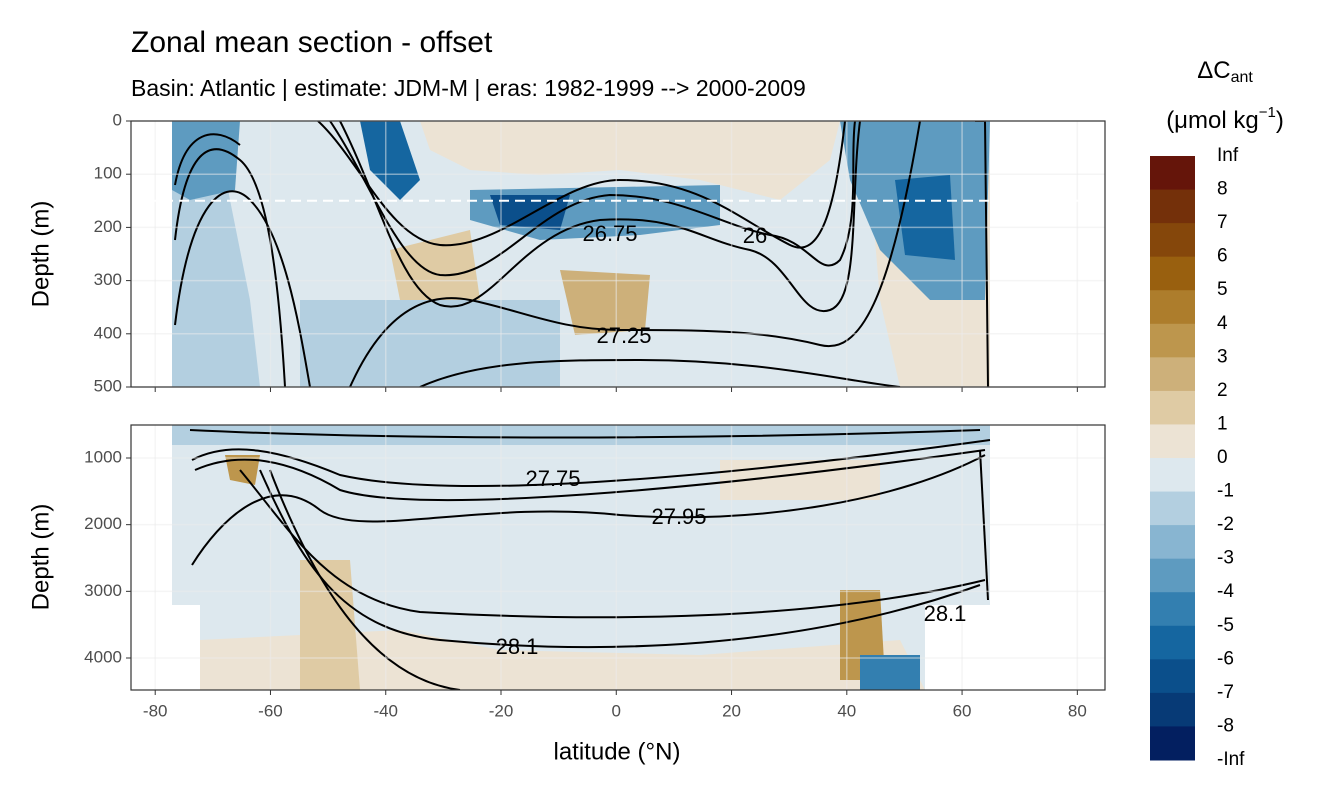 The height and width of the screenshot is (806, 1344). What do you see at coordinates (501, 710) in the screenshot?
I see `x-tick-label: -20` at bounding box center [501, 710].